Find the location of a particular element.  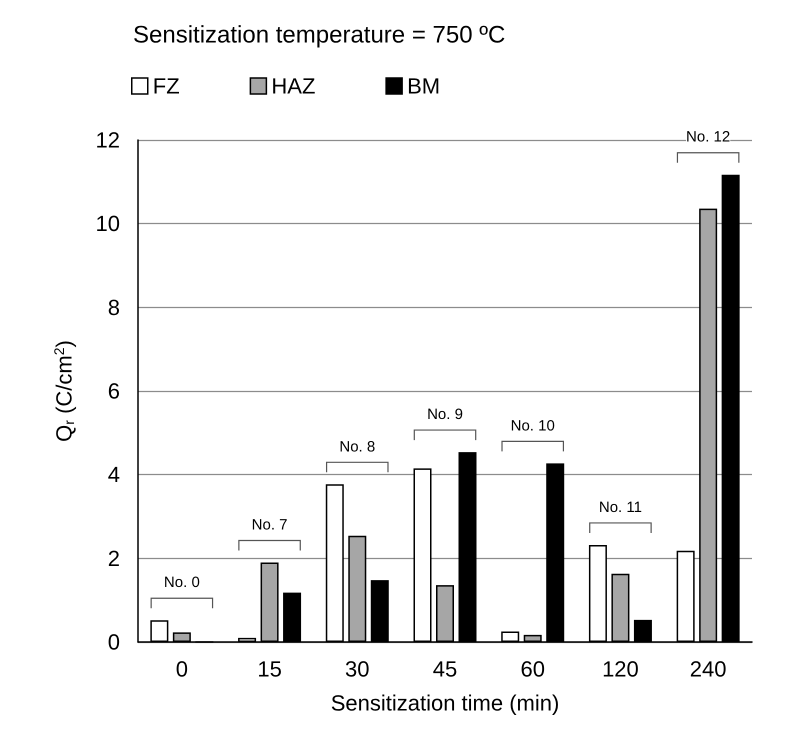

x-tick-label: 45 is located at coordinates (445, 669).